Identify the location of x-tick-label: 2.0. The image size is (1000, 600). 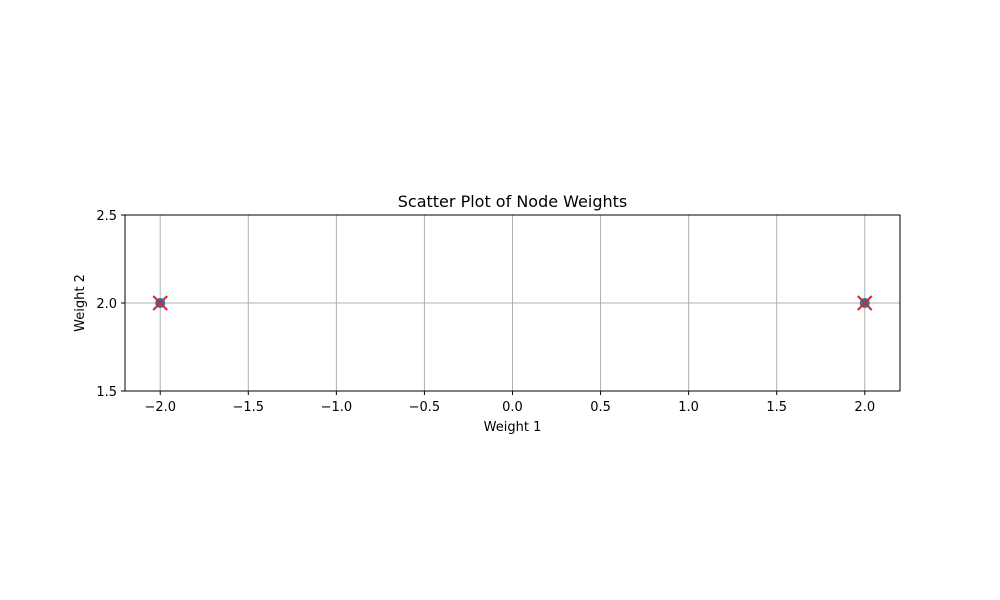
(864, 407).